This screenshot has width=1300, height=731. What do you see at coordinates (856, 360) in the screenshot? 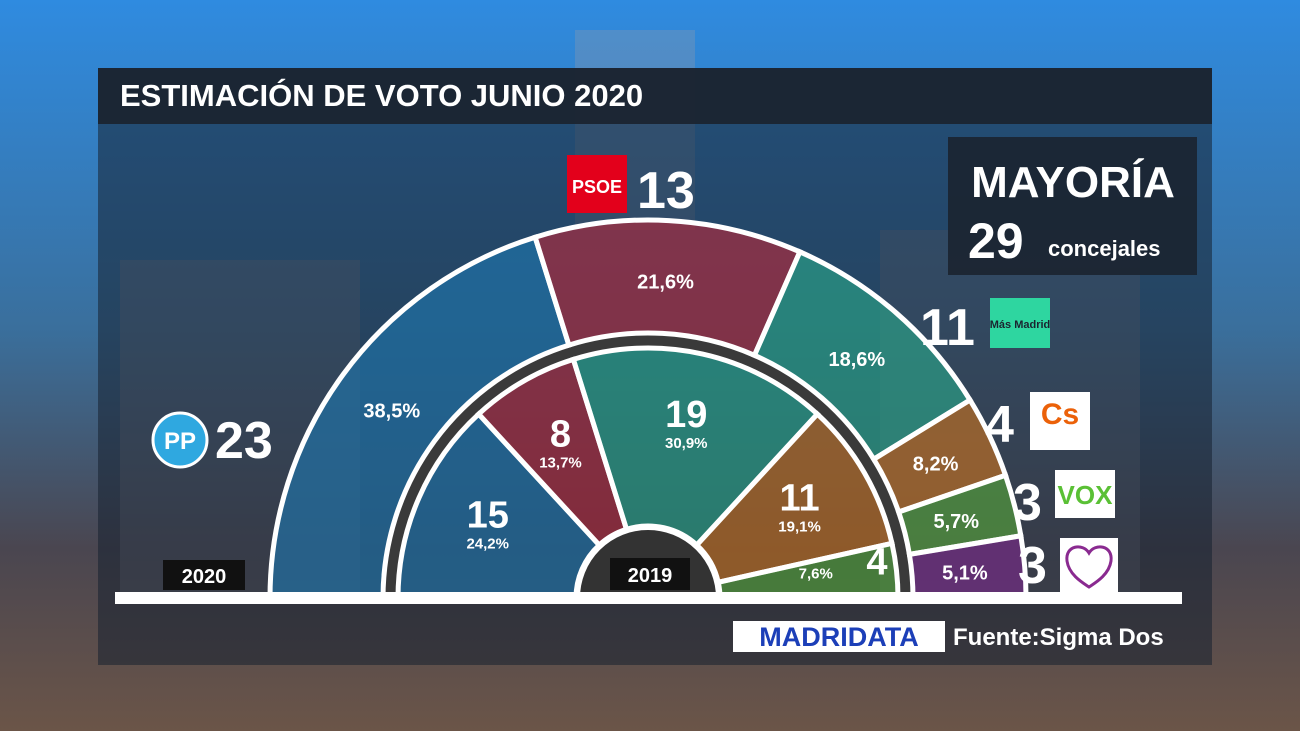
I see `percent-label: 18,6%` at bounding box center [856, 360].